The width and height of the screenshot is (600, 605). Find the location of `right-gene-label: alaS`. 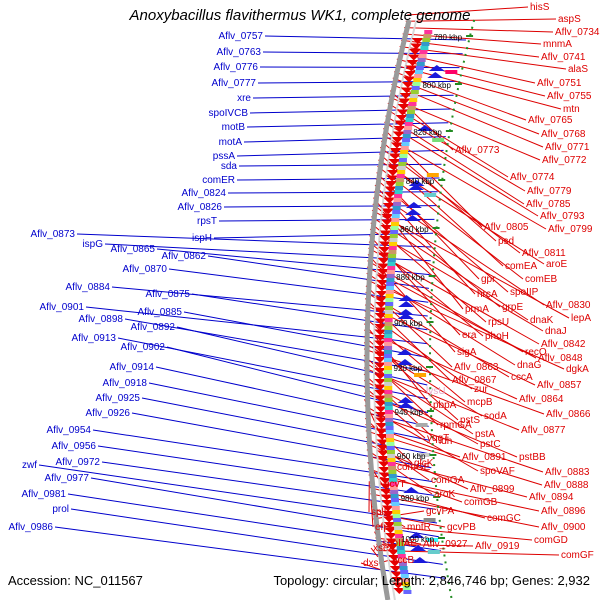

right-gene-label: alaS is located at coordinates (578, 69).